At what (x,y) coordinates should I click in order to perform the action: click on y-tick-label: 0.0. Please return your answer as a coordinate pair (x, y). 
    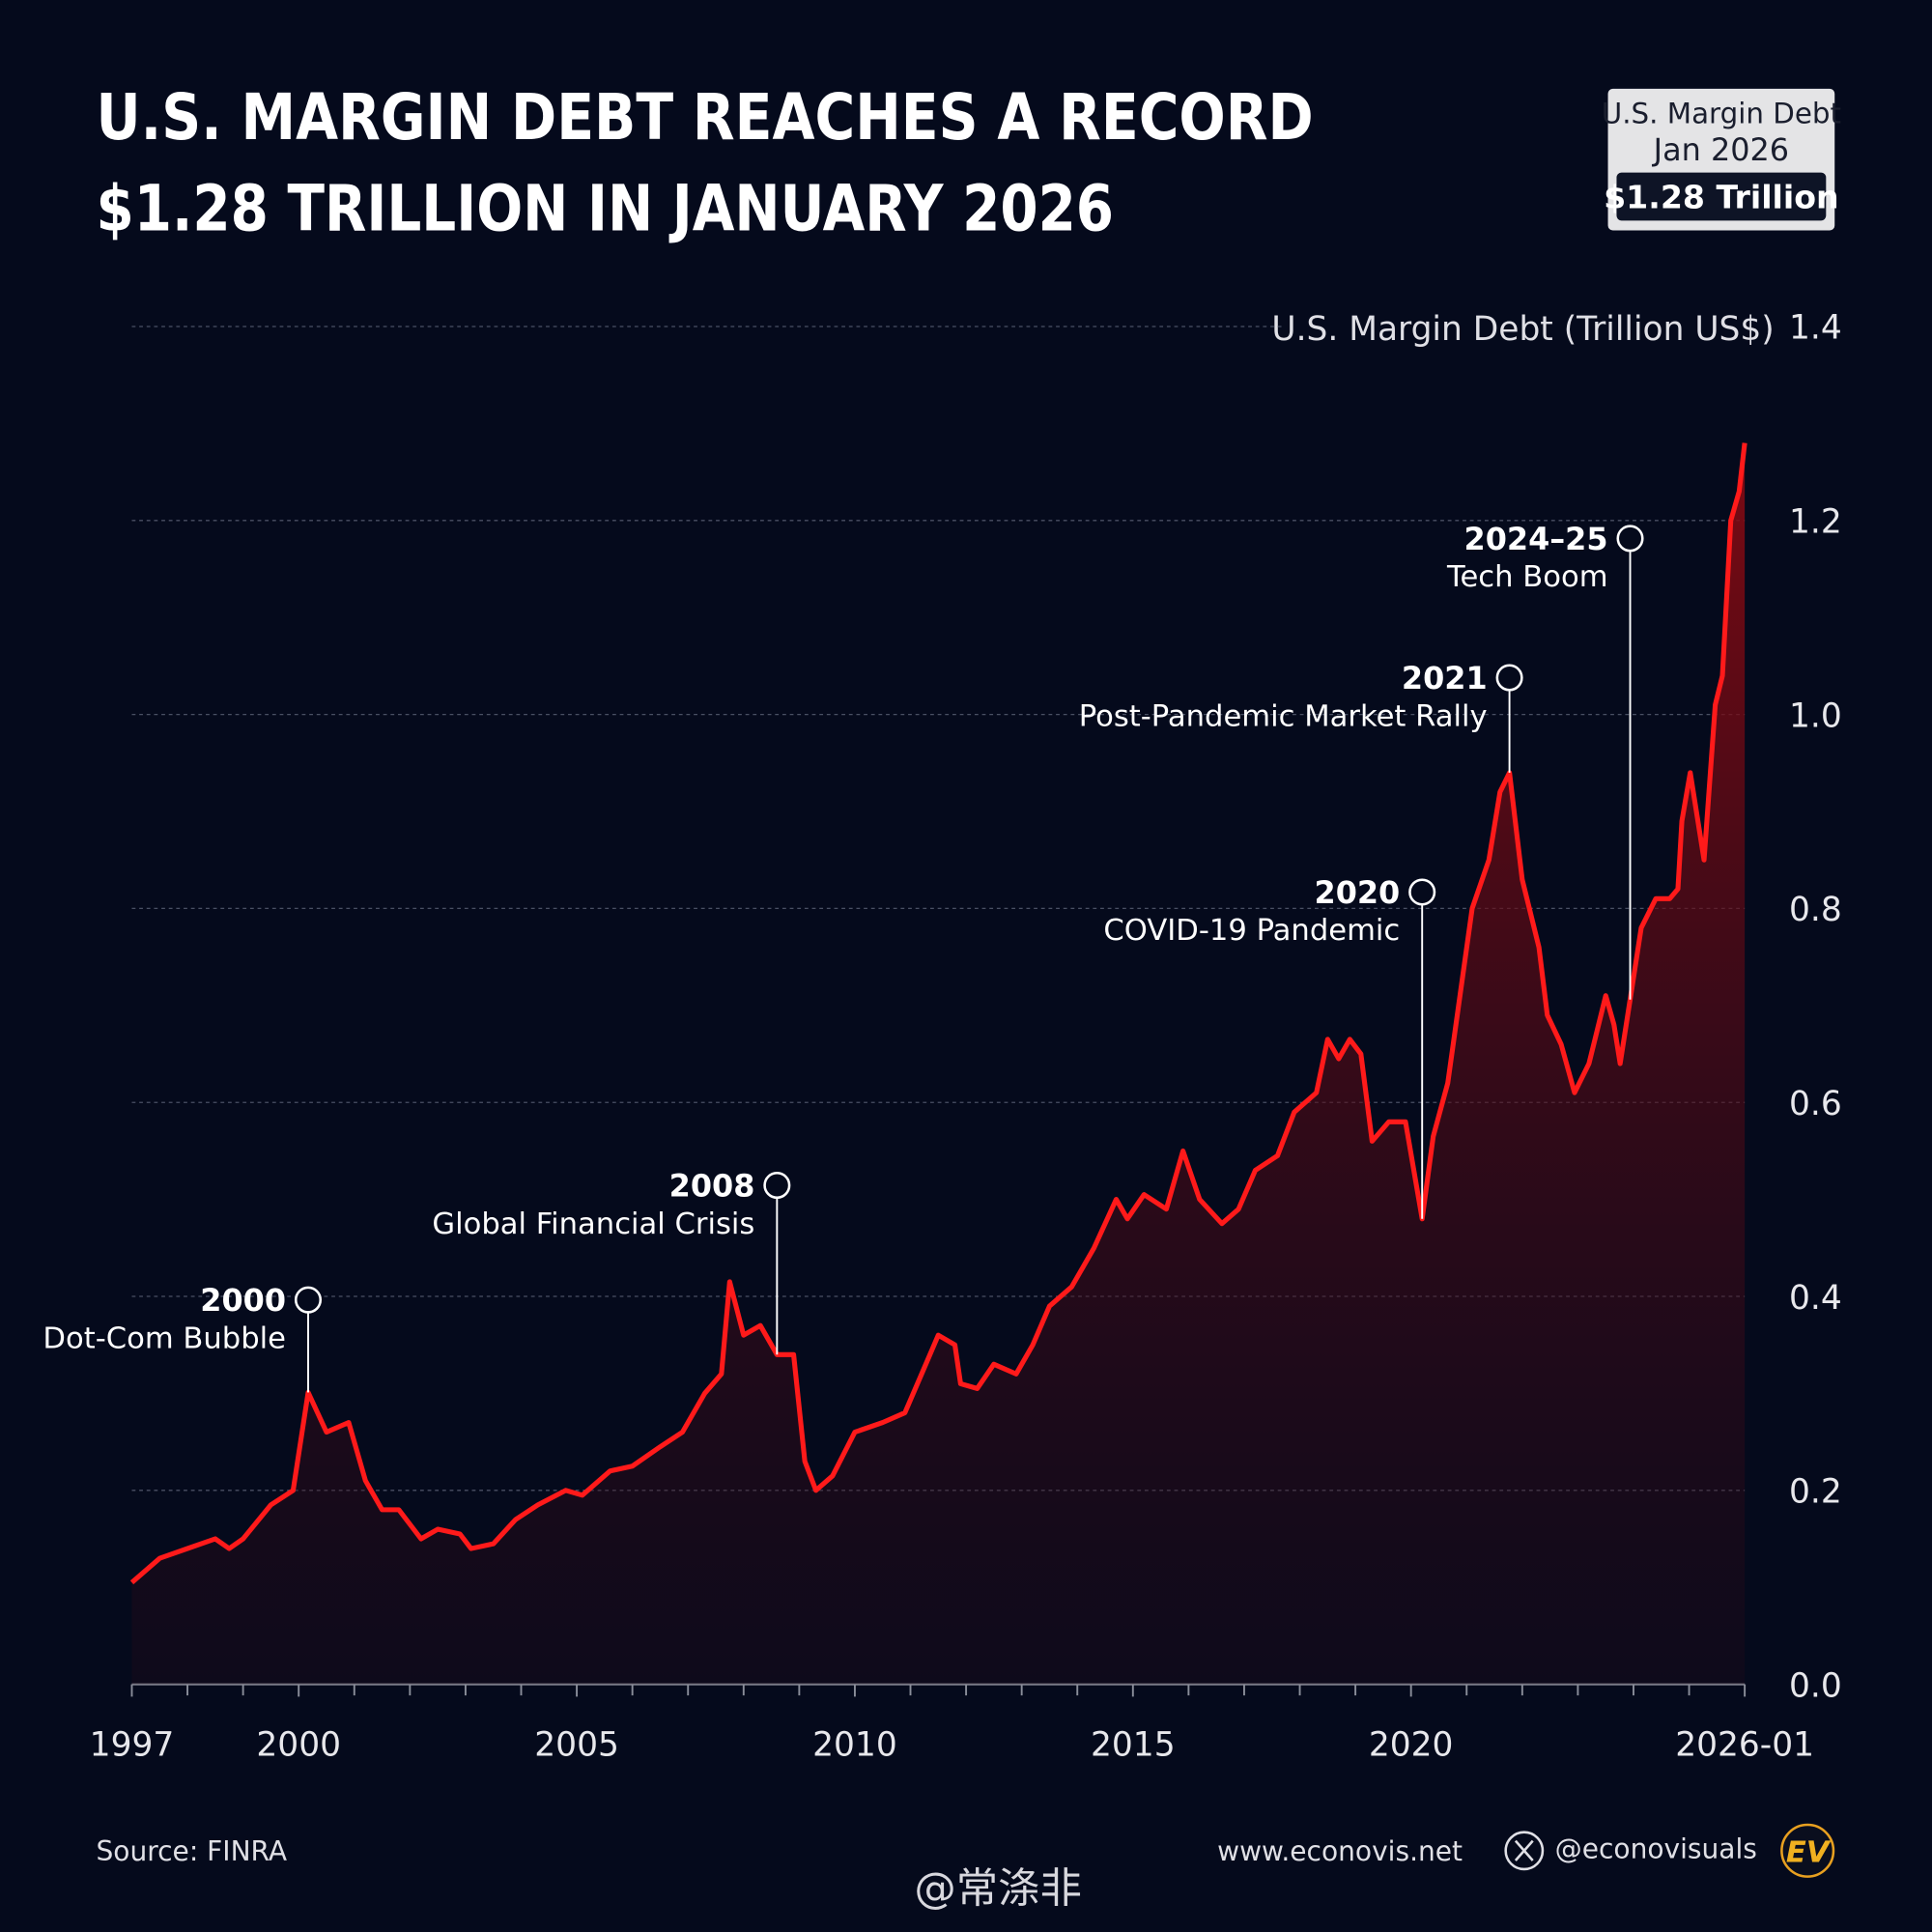
    Looking at the image, I should click on (1815, 1685).